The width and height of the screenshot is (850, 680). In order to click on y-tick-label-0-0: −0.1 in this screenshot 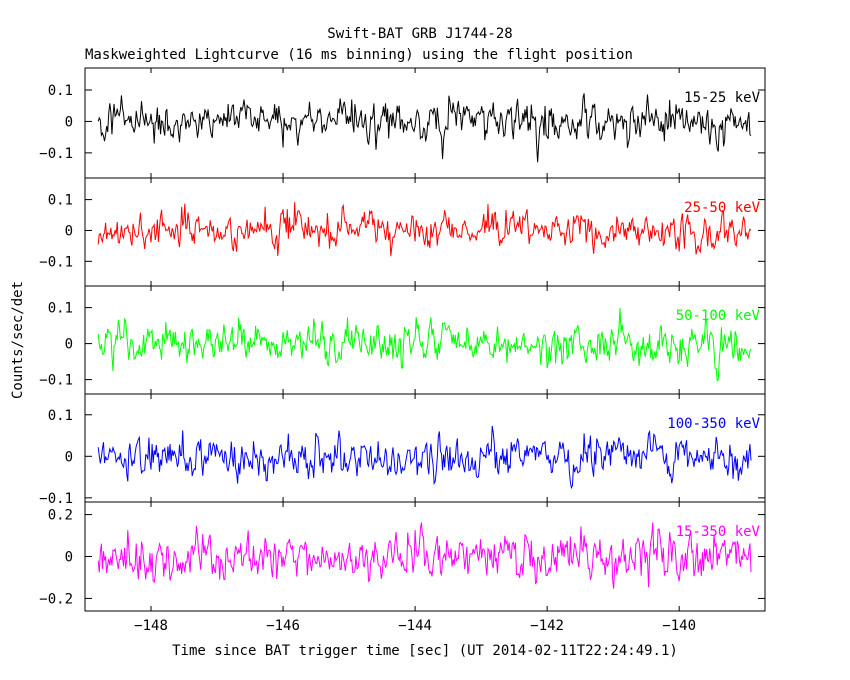, I will do `click(56, 154)`.